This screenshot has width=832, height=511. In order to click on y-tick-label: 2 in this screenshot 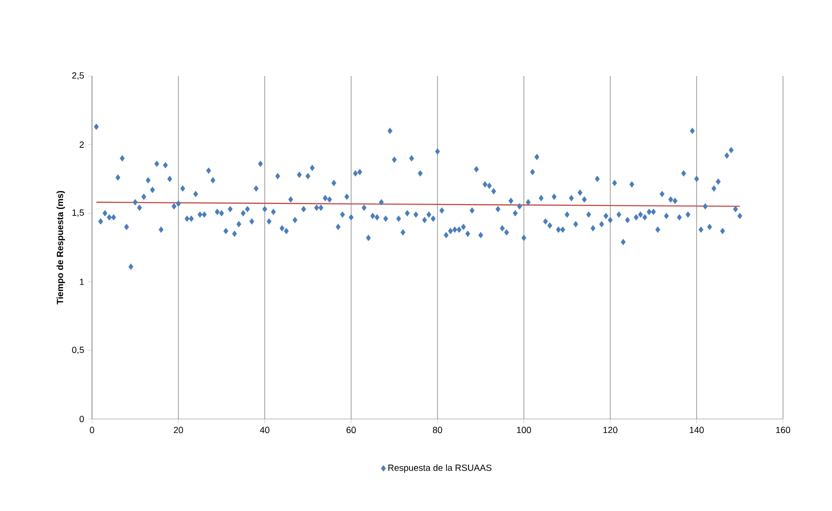, I will do `click(82, 144)`.